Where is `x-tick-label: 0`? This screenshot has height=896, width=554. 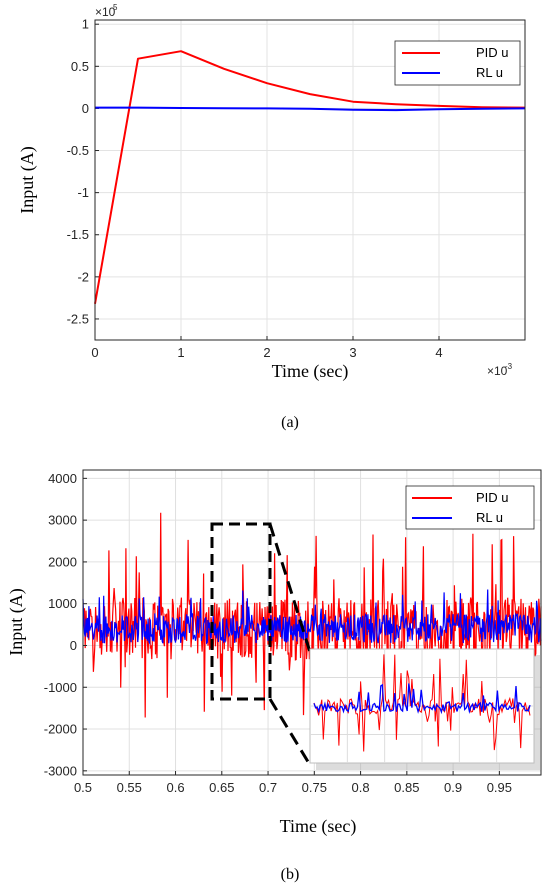
x-tick-label: 0 is located at coordinates (94, 352).